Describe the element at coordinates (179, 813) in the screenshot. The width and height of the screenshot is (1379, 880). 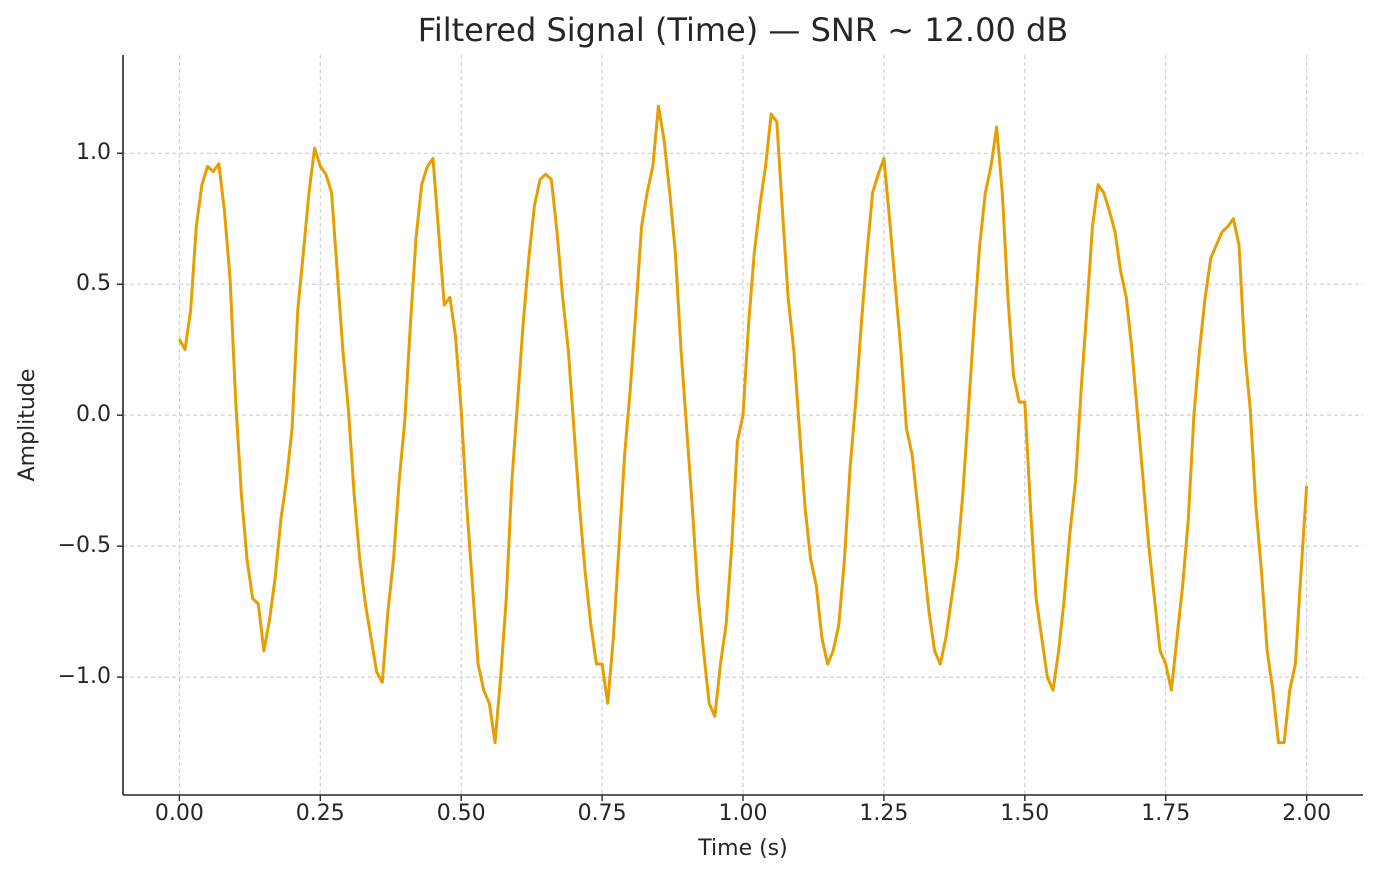
I see `x-tick-label: 0.00` at that location.